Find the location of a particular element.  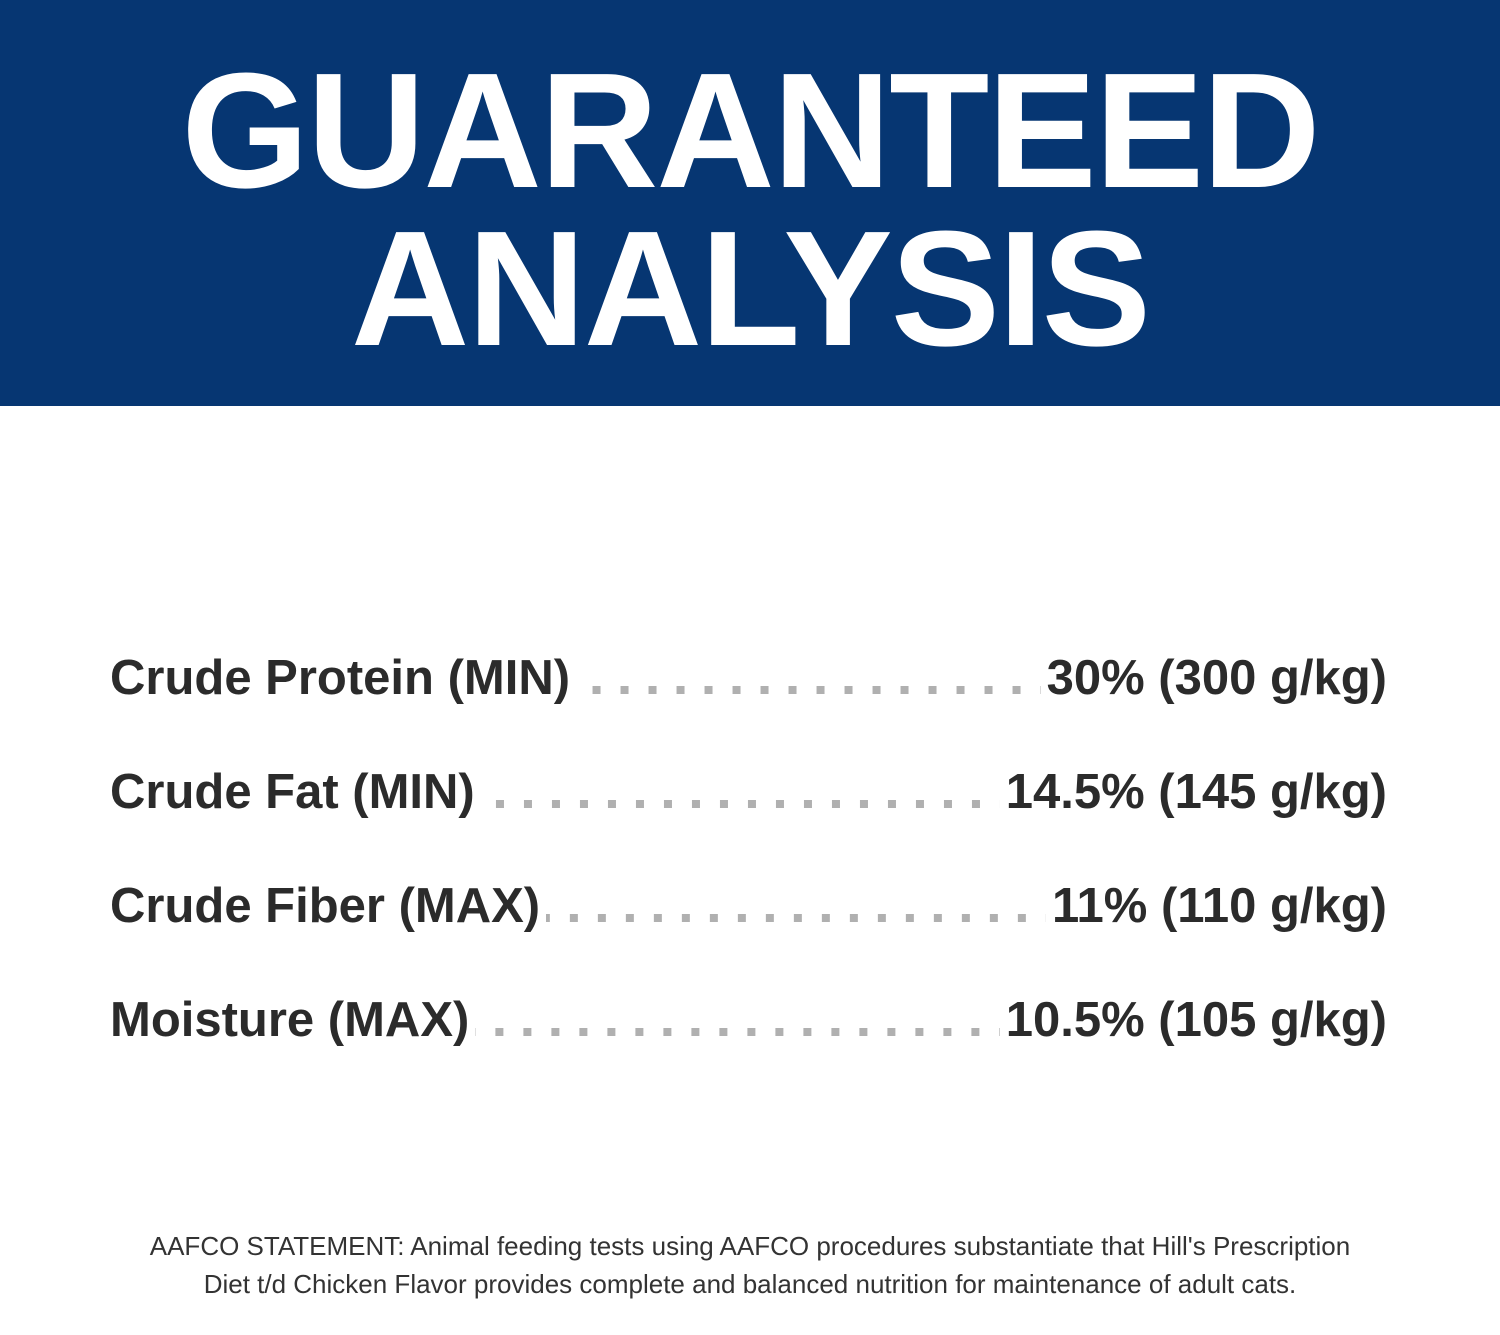

analysis-label: Crude Fiber (MAX) is located at coordinates (325, 906).